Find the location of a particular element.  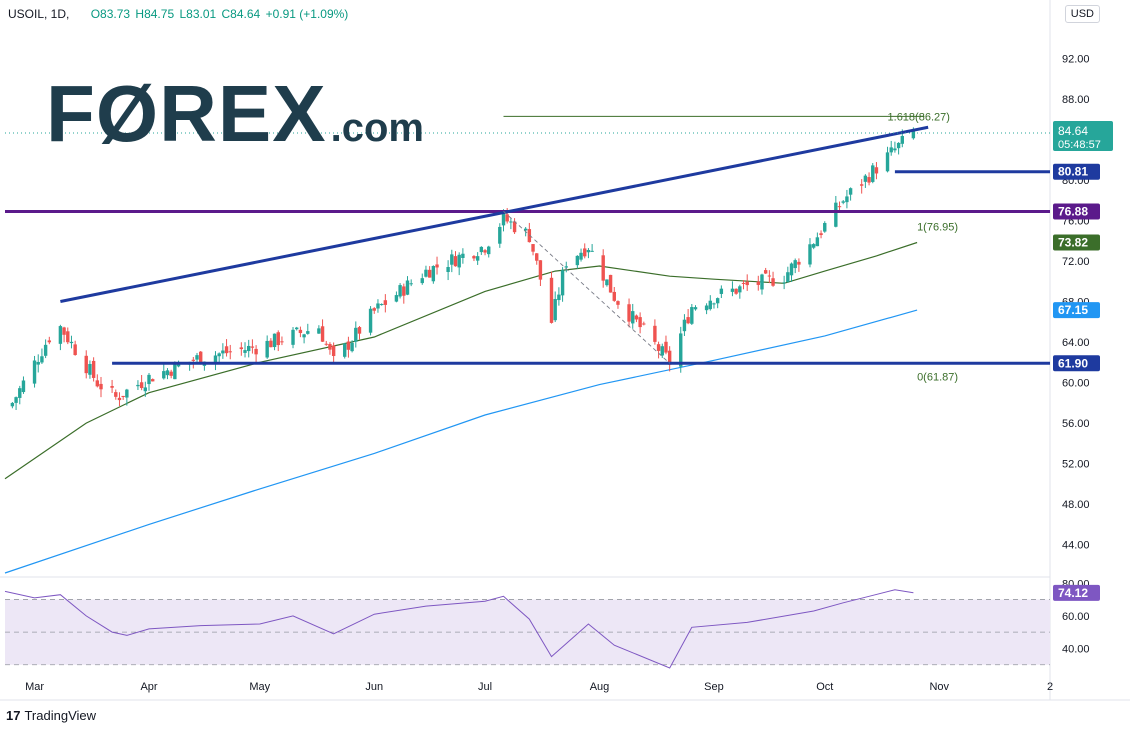

y-tick-label: 88.00 is located at coordinates (1076, 100).